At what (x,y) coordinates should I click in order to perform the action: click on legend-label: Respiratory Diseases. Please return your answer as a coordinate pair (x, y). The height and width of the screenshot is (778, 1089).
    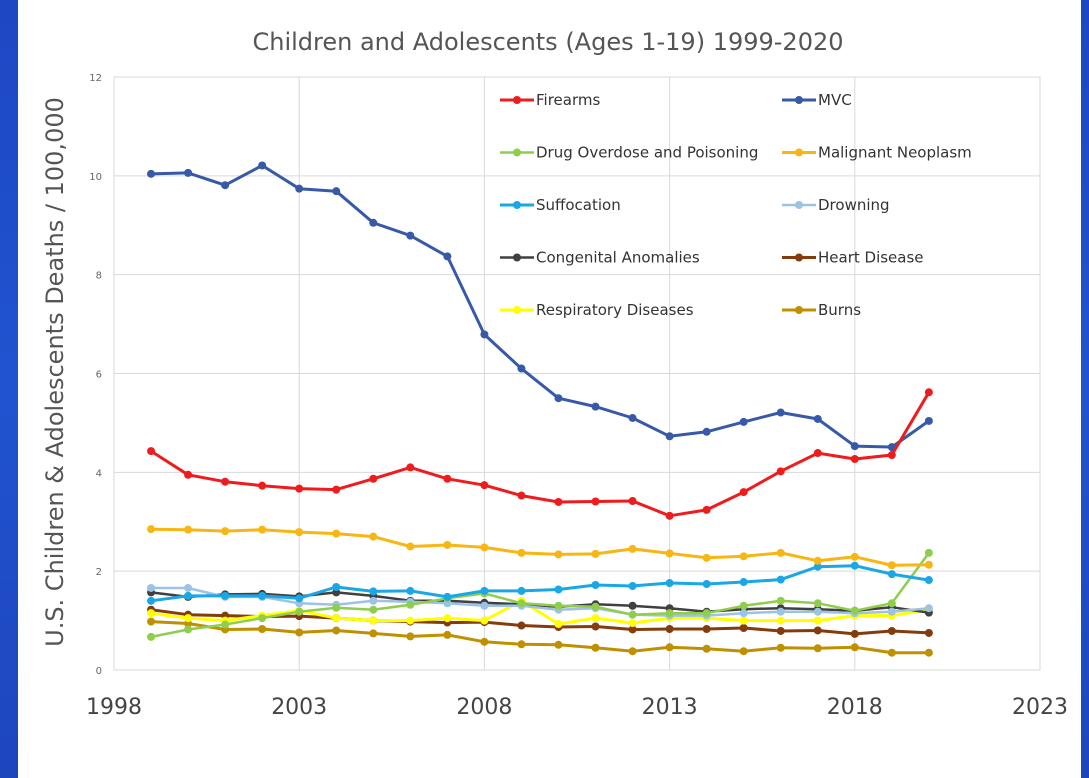
    Looking at the image, I should click on (615, 310).